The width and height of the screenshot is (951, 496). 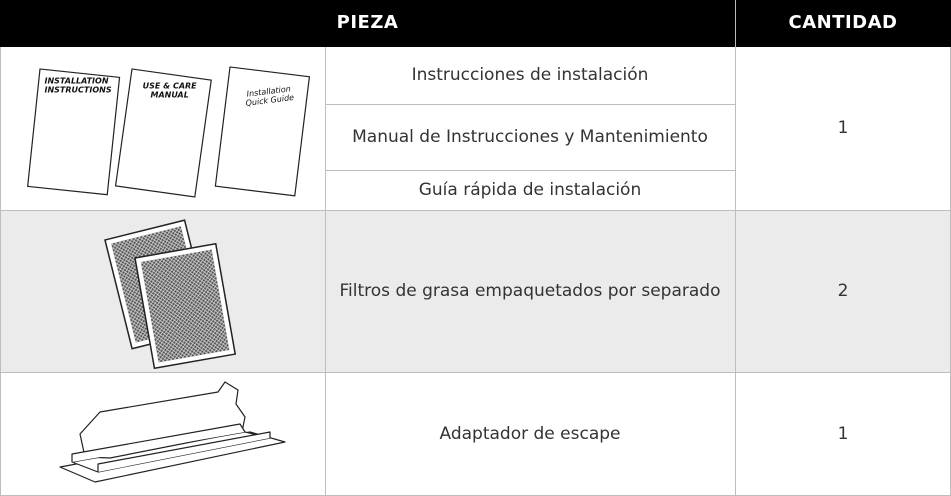 What do you see at coordinates (843, 23) in the screenshot?
I see `header-quantity: CANTIDAD` at bounding box center [843, 23].